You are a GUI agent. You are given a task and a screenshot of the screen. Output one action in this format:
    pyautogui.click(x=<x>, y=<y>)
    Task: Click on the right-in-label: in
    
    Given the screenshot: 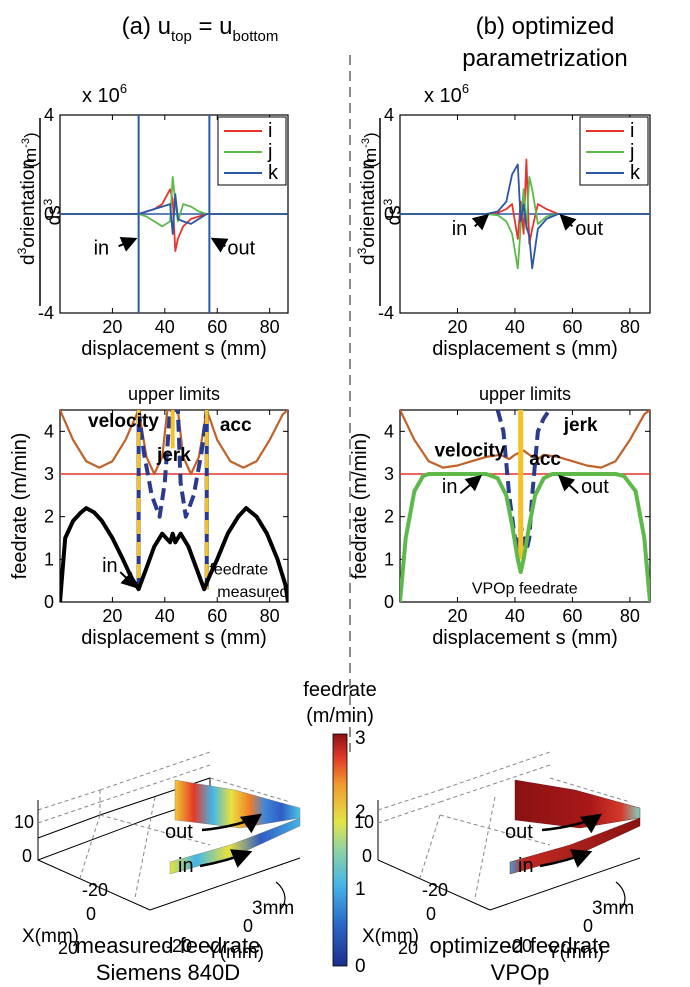 What is the action you would take?
    pyautogui.click(x=526, y=866)
    